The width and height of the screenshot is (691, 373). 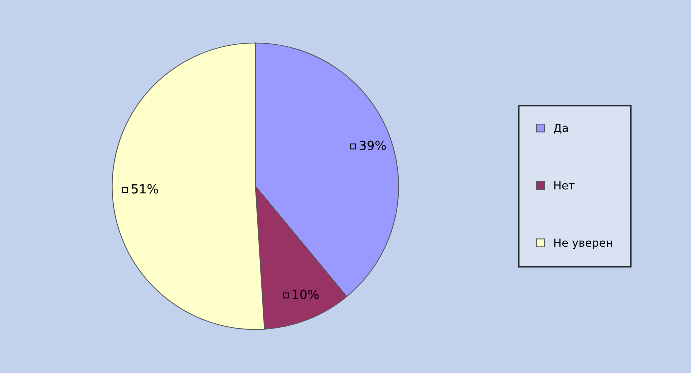 What do you see at coordinates (306, 295) in the screenshot?
I see `data-label: 10%` at bounding box center [306, 295].